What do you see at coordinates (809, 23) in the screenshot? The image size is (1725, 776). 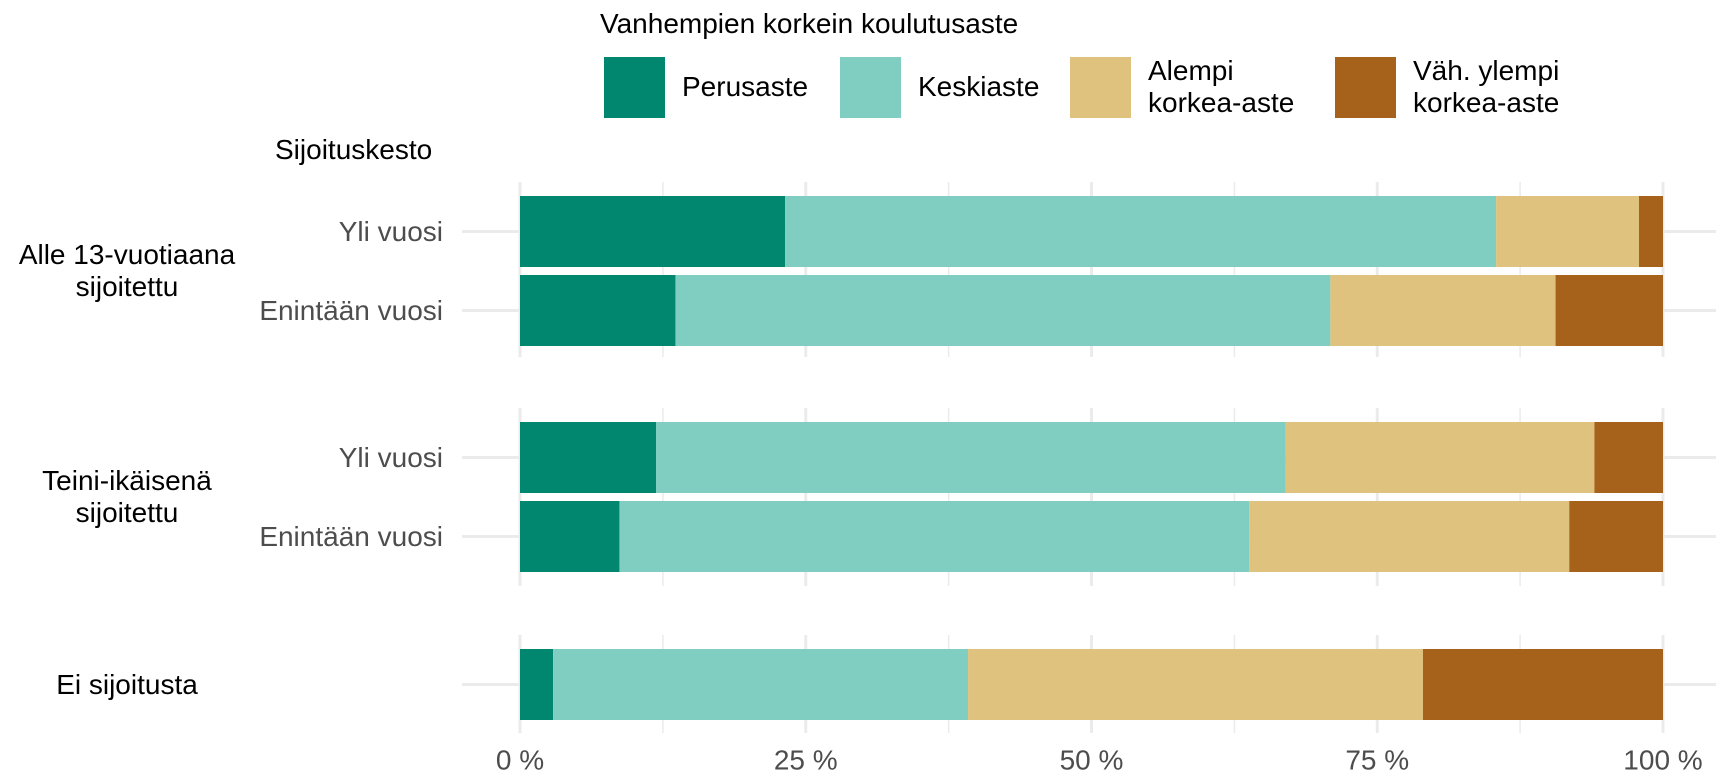 I see `legend-title: Vanhempien korkein koulutusaste` at bounding box center [809, 23].